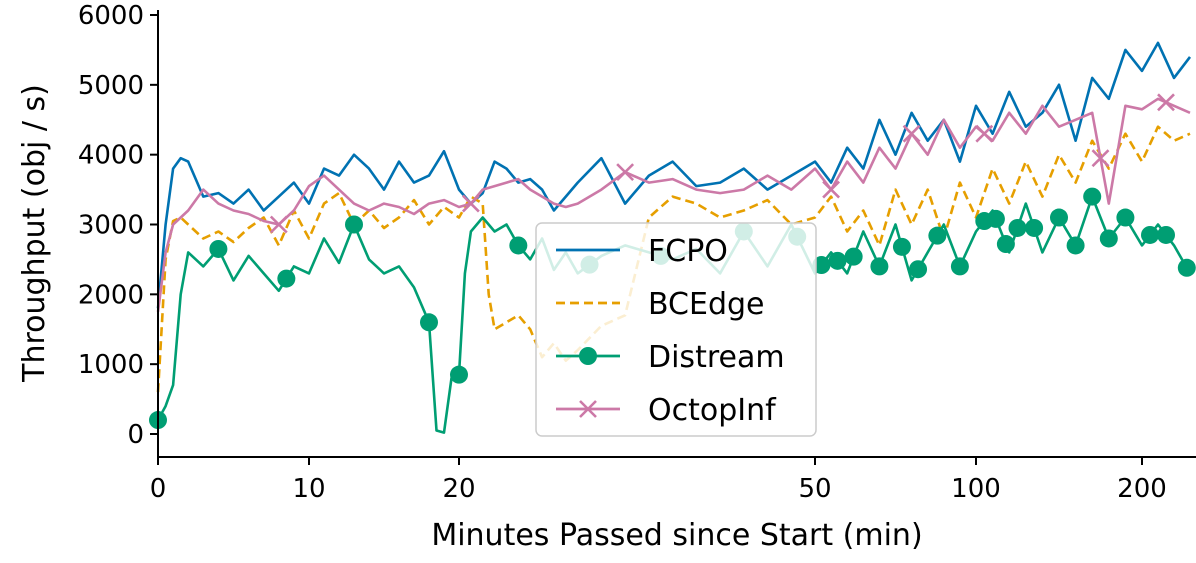 The image size is (1196, 563). Describe the element at coordinates (111, 156) in the screenshot. I see `y-tick-label-4: 4000` at that location.